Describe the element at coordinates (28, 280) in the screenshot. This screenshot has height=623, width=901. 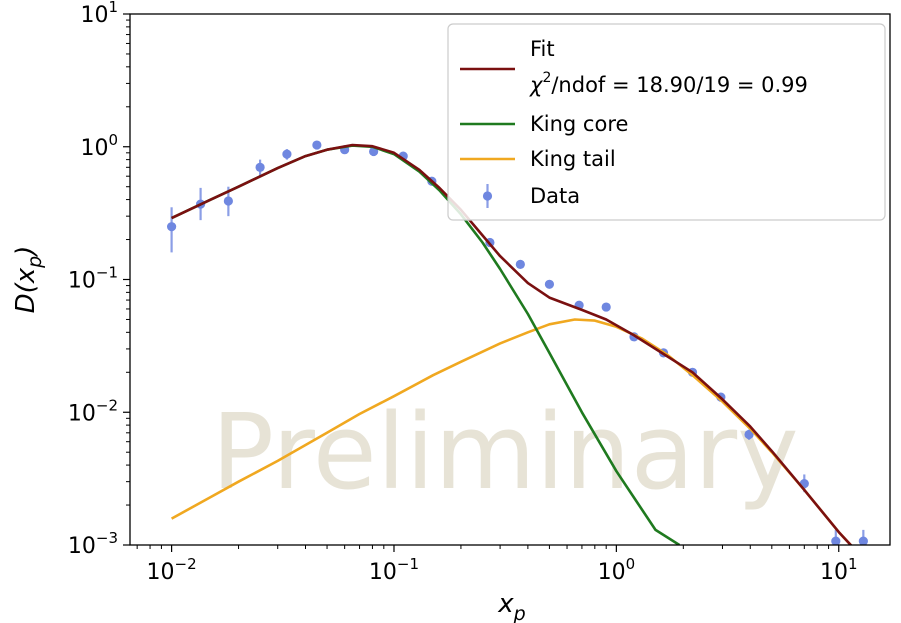
I see `y-axis-label: D(xp)` at that location.